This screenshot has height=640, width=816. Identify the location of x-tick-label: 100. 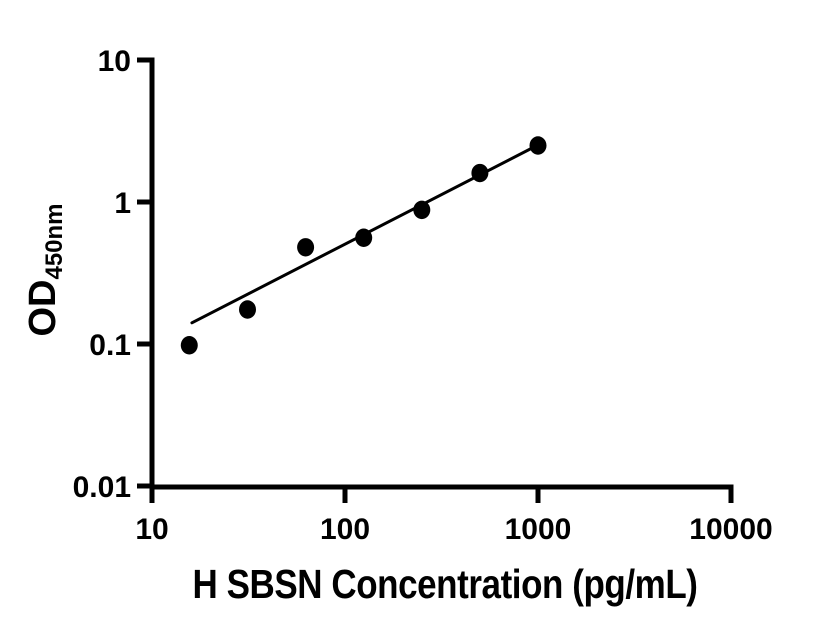
(345, 529).